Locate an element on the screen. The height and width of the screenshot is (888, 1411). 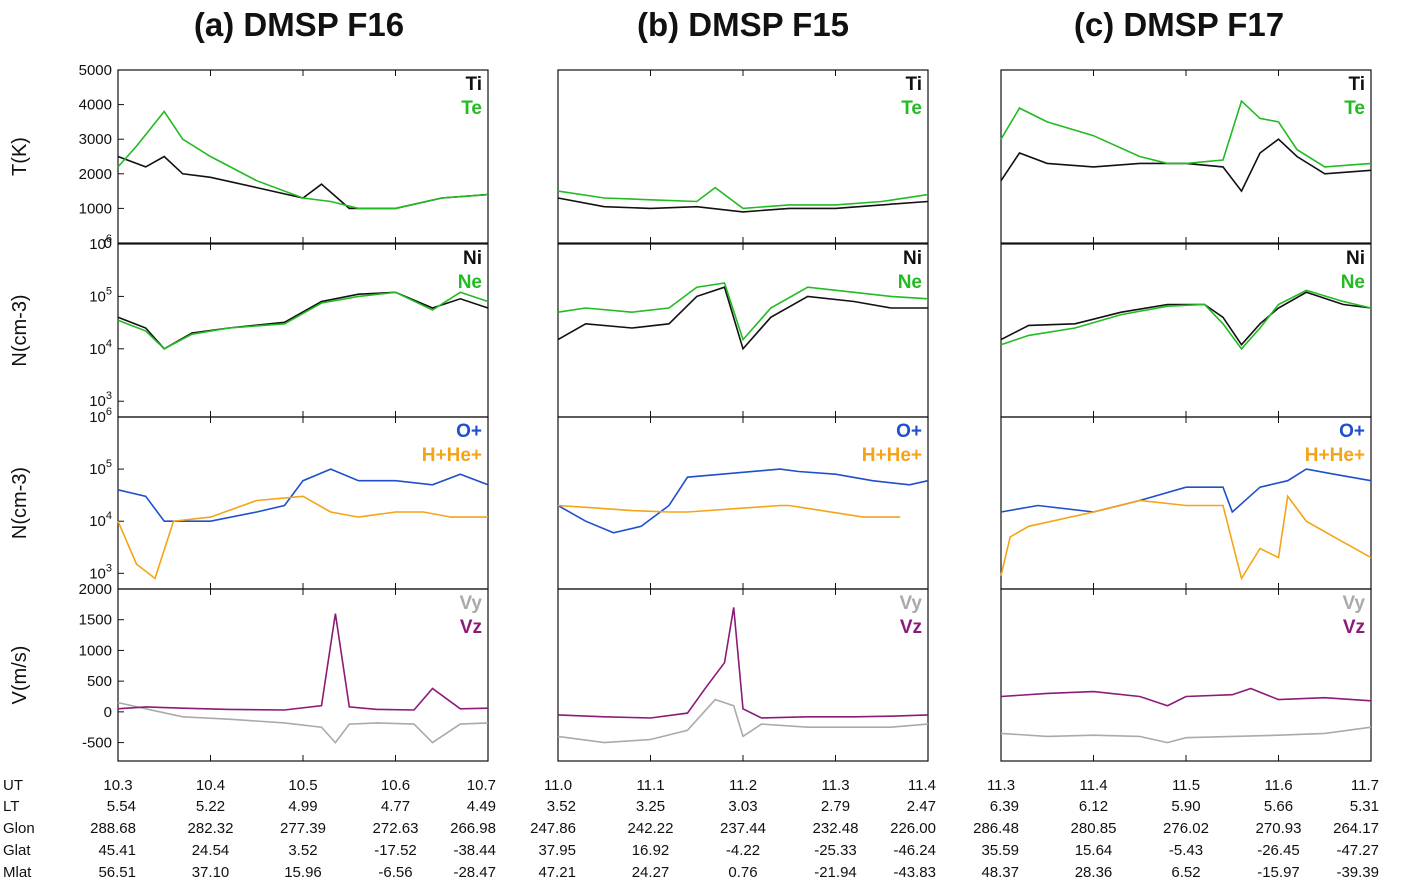
footer-value: 5.31 is located at coordinates (1364, 806).